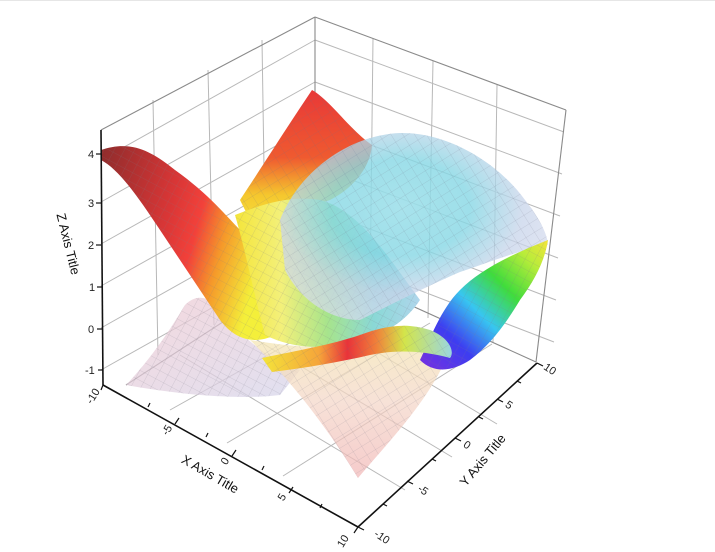 The height and width of the screenshot is (552, 715). What do you see at coordinates (91, 246) in the screenshot?
I see `z-tick-2: 2` at bounding box center [91, 246].